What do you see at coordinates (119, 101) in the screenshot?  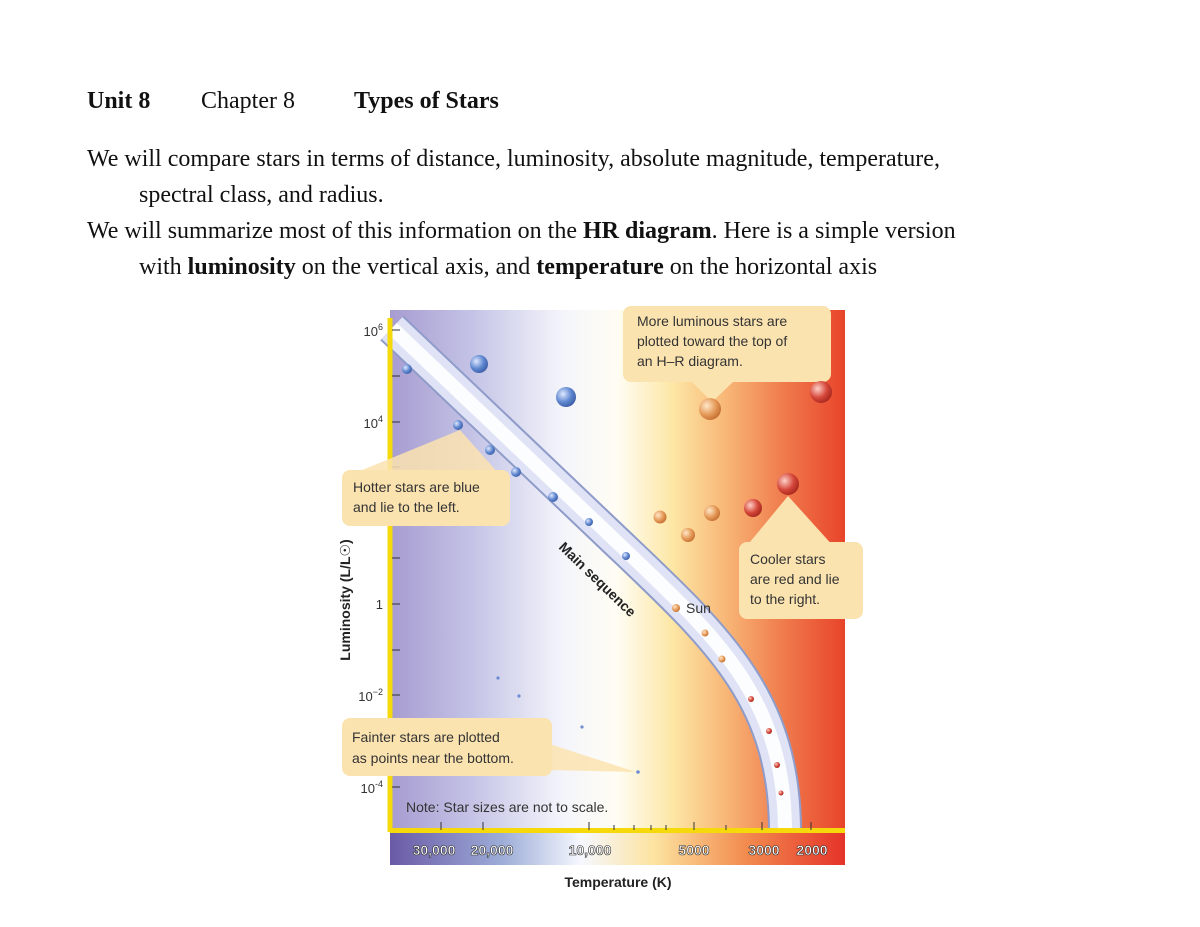 I see `unit-label: Unit 8` at bounding box center [119, 101].